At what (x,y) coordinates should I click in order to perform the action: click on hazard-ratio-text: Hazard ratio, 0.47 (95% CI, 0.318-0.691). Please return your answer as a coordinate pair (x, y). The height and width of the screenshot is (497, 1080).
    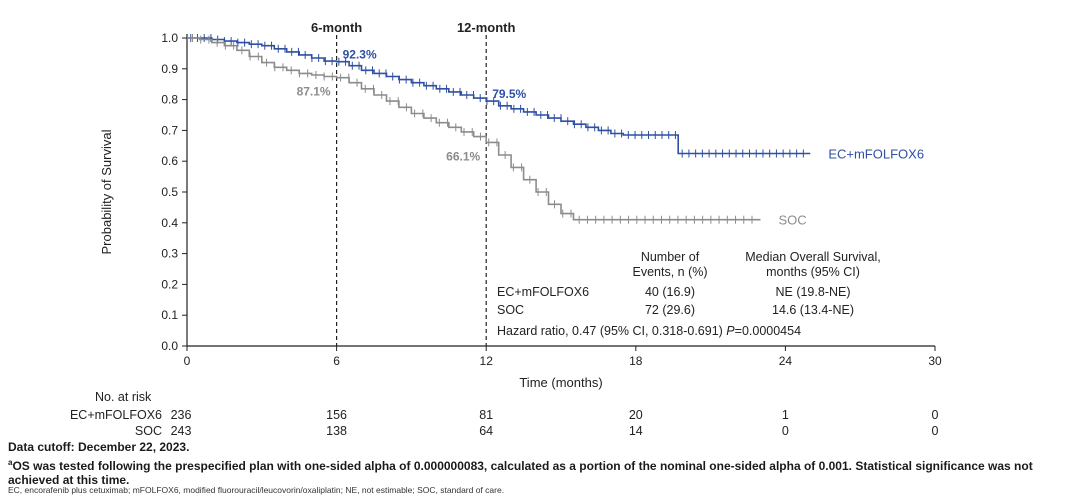
    Looking at the image, I should click on (611, 331).